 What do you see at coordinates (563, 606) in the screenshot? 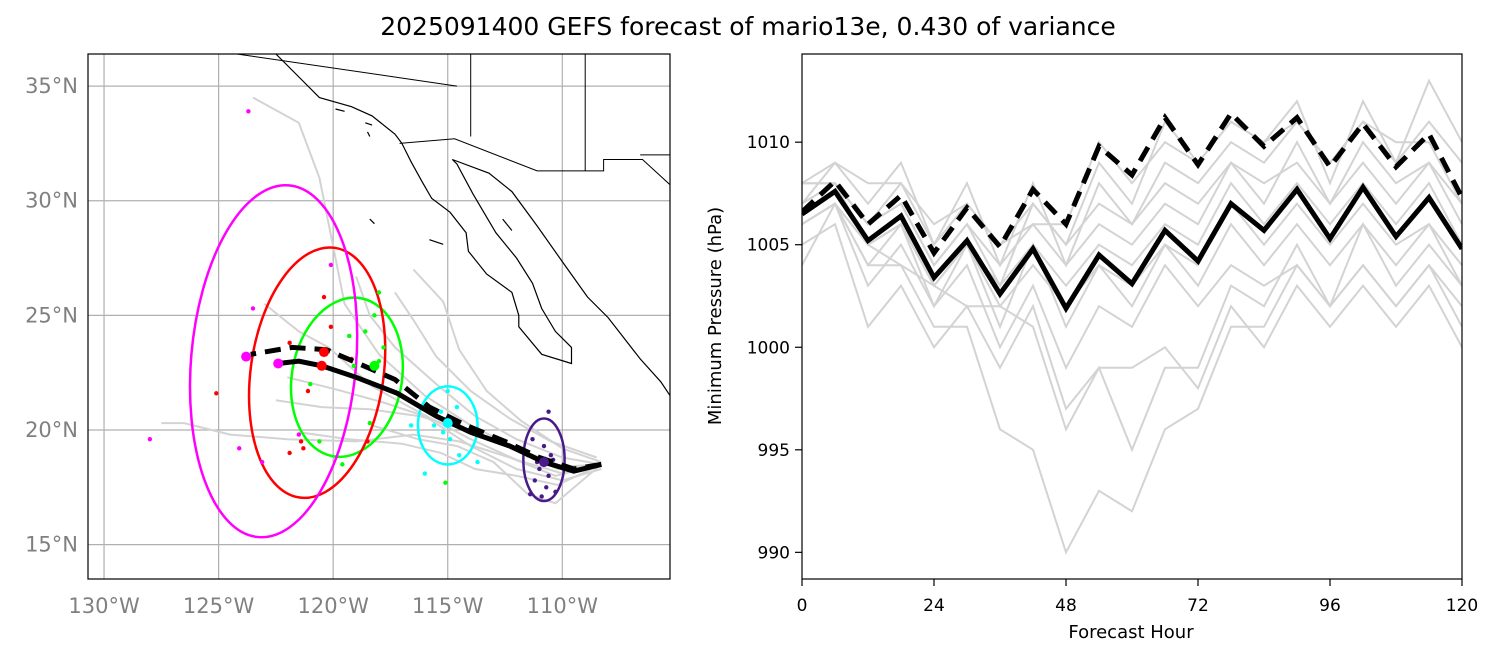
I see `lon-tick-label: 110°W` at bounding box center [563, 606].